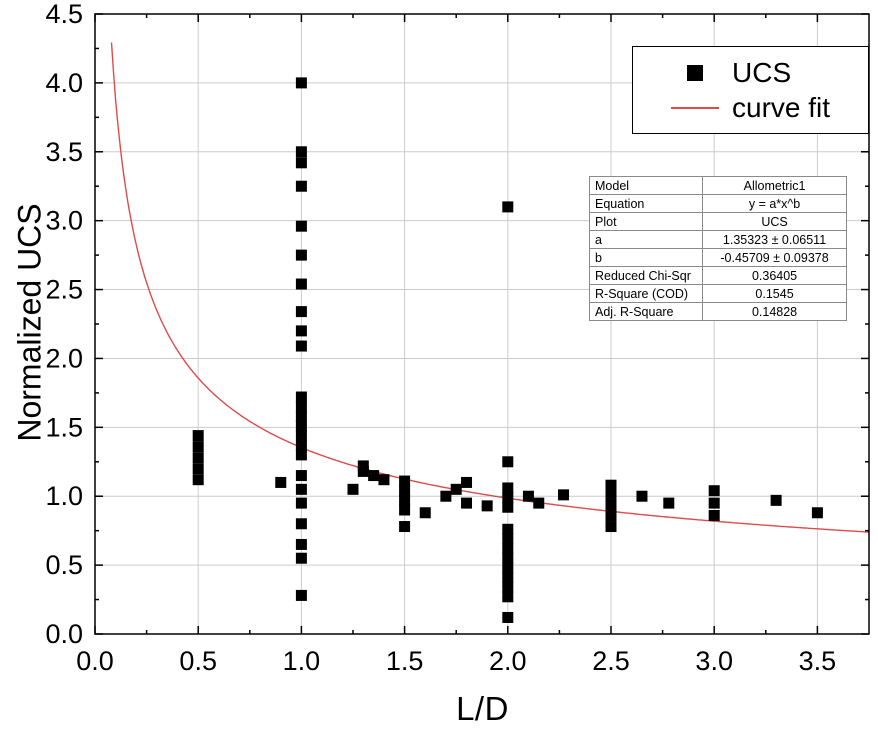  What do you see at coordinates (646, 221) in the screenshot?
I see `stats-label: Plot` at bounding box center [646, 221].